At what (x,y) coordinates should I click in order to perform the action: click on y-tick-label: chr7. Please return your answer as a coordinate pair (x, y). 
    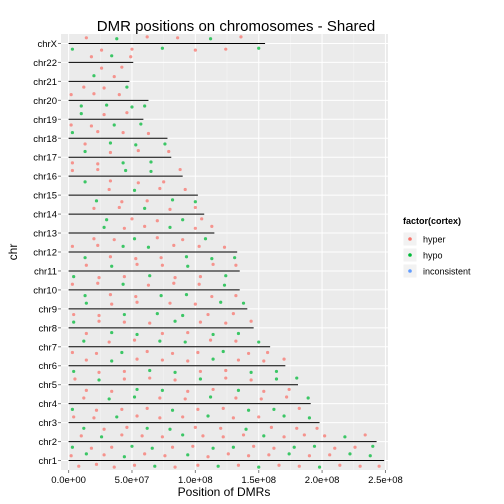
    Looking at the image, I should click on (48, 347).